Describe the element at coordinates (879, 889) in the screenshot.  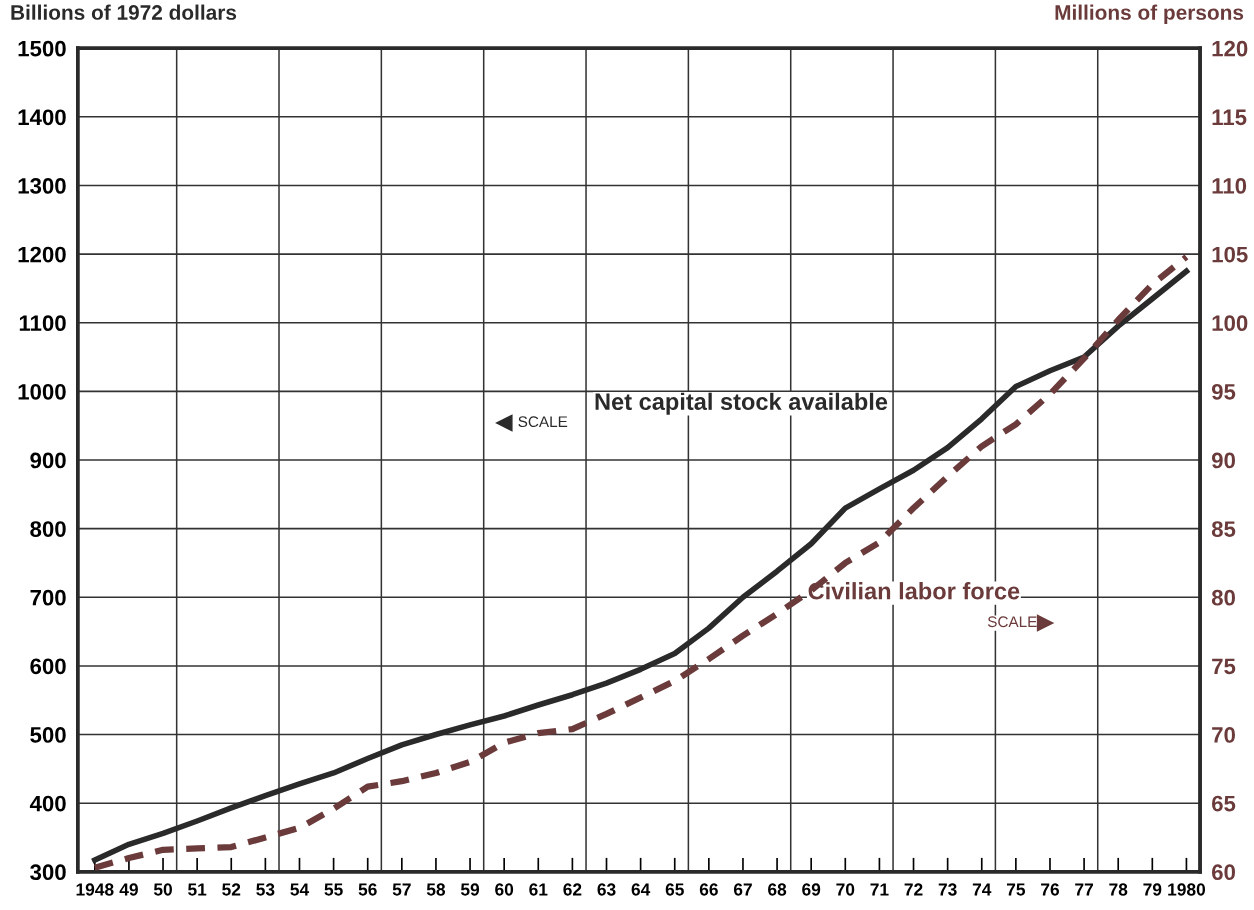
I see `x-tick-label: 71` at that location.